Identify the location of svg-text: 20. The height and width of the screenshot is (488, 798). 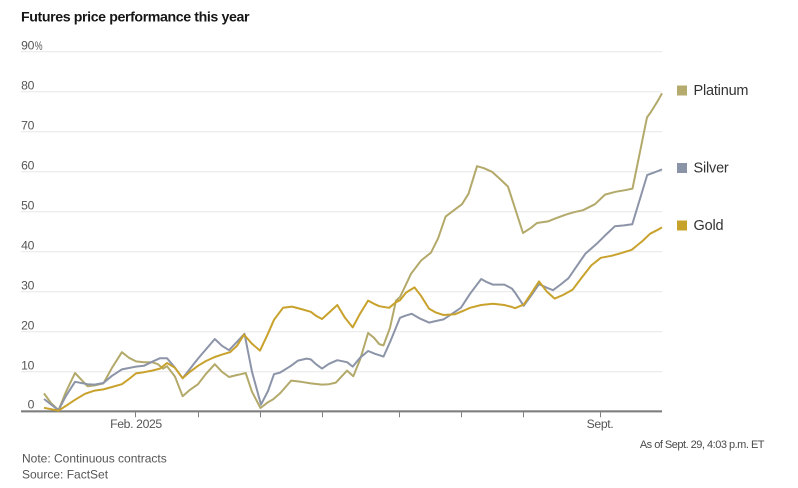
(27, 326).